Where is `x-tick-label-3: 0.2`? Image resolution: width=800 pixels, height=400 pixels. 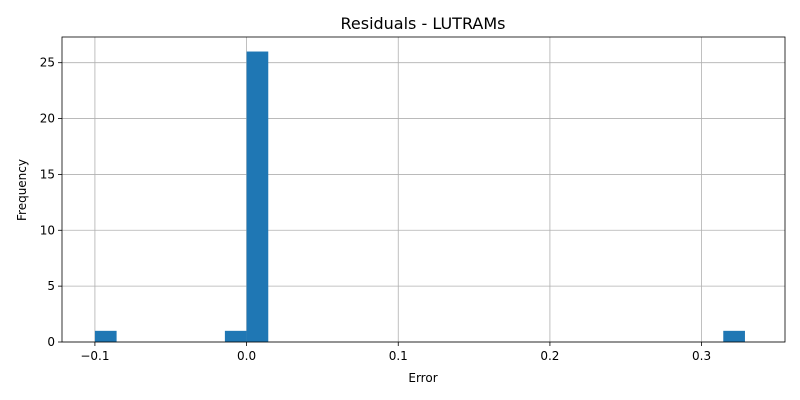 x-tick-label-3: 0.2 is located at coordinates (549, 356).